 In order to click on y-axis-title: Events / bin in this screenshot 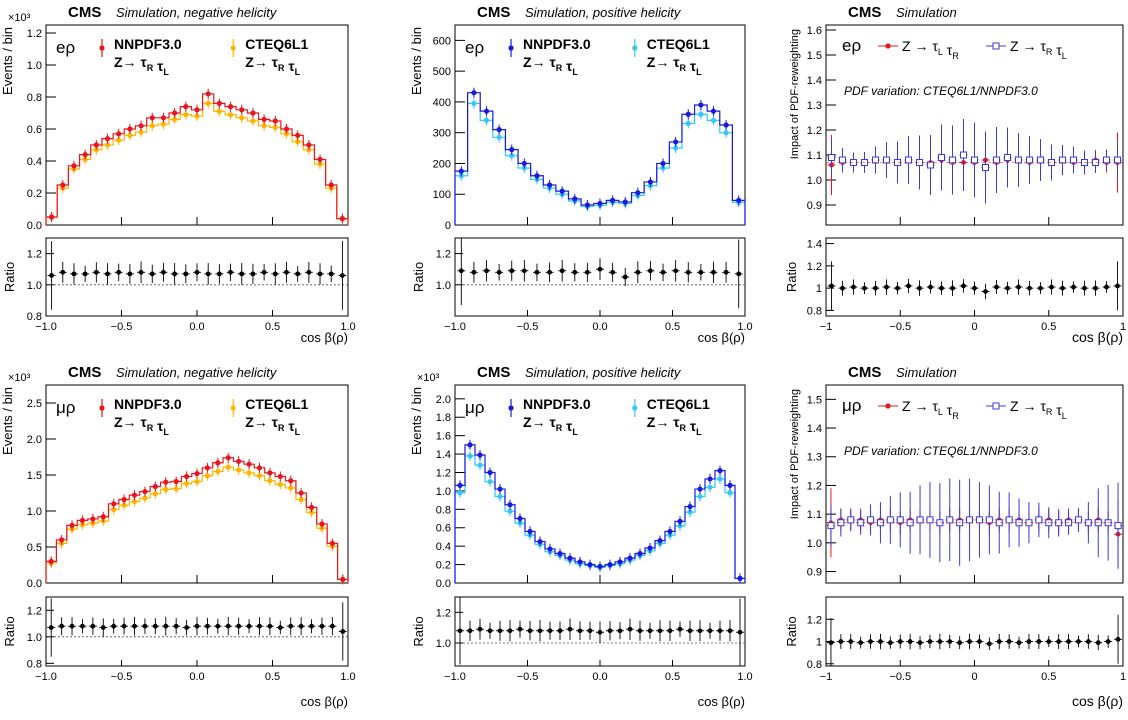, I will do `click(7, 61)`.